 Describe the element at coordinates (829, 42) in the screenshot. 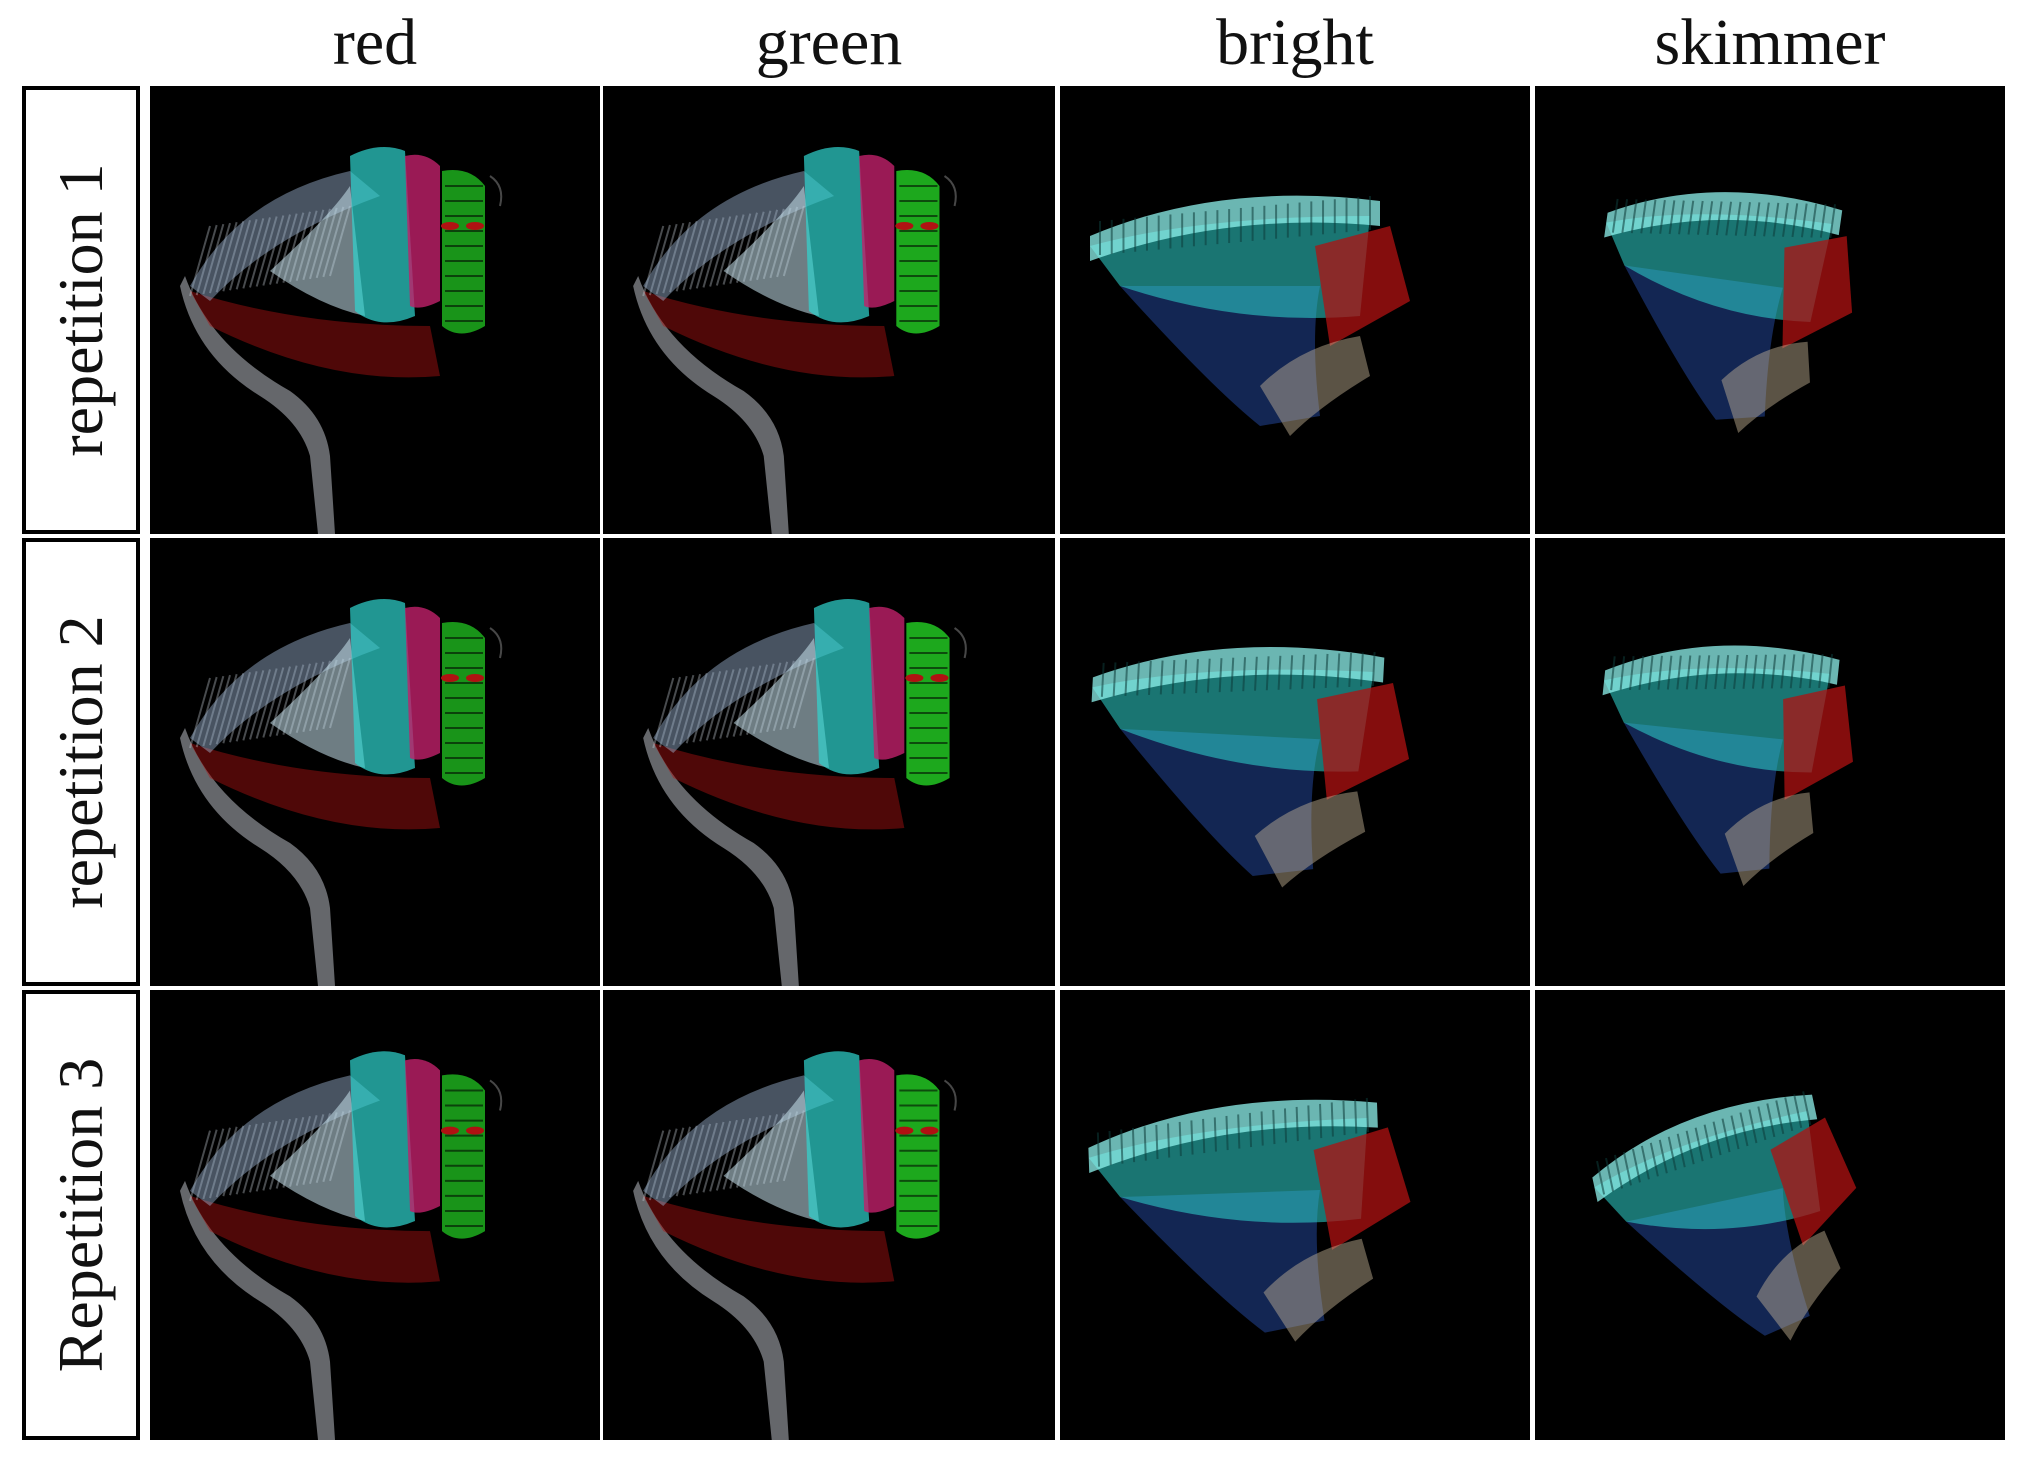

I see `column-title-green: green` at that location.